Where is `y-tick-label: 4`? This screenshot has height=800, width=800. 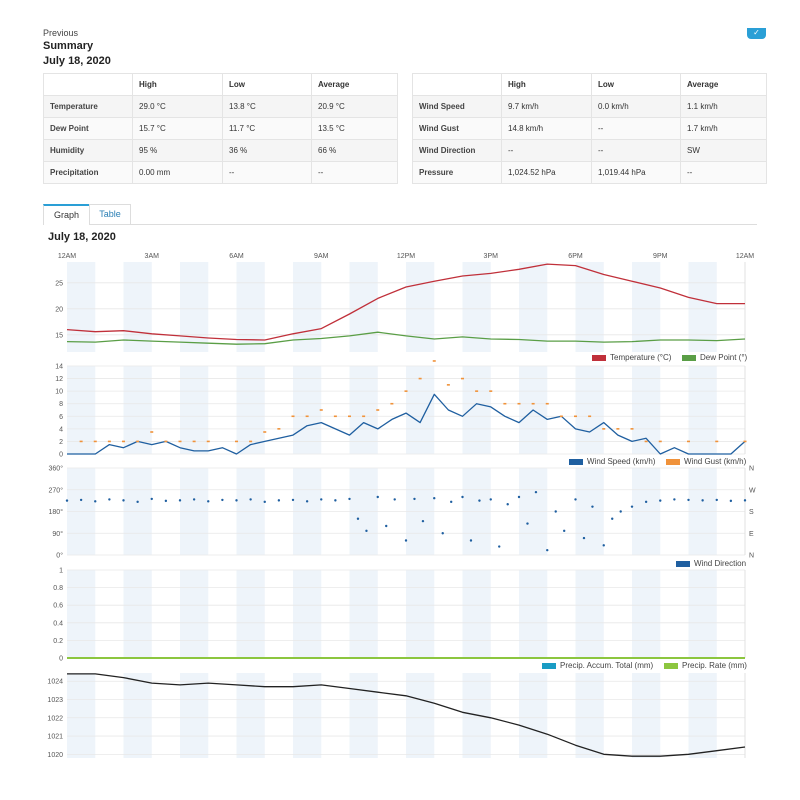
y-tick-label: 4 is located at coordinates (61, 429).